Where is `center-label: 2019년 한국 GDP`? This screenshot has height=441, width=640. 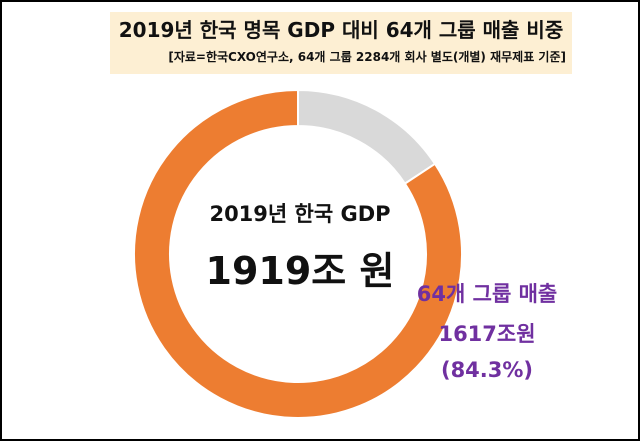 center-label: 2019년 한국 GDP is located at coordinates (300, 214).